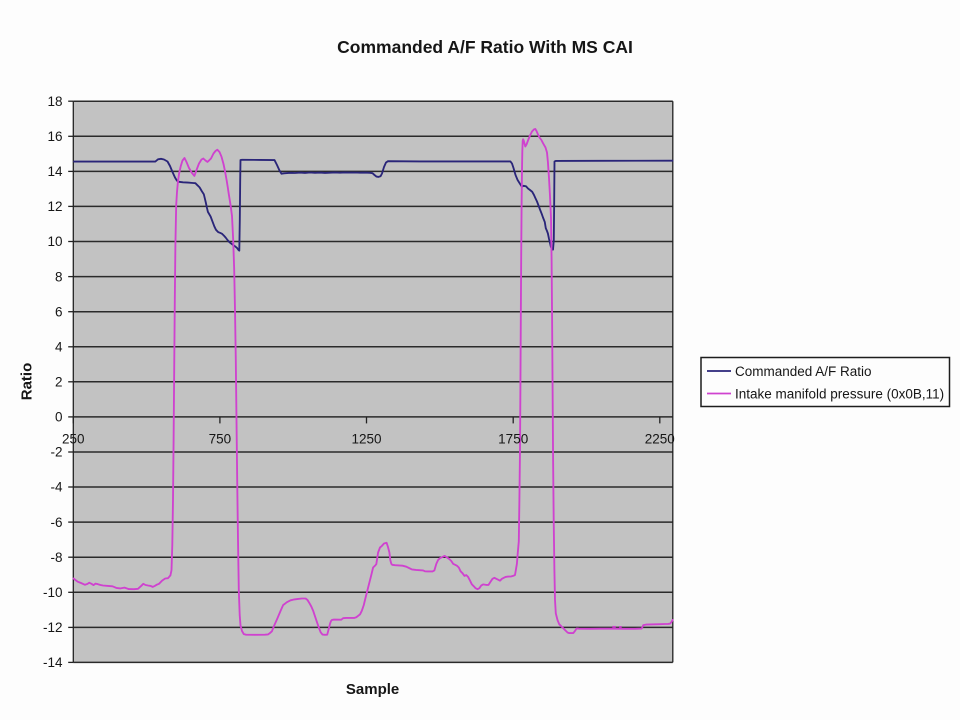  What do you see at coordinates (803, 371) in the screenshot?
I see `svg-text: Commanded A/F Ratio` at bounding box center [803, 371].